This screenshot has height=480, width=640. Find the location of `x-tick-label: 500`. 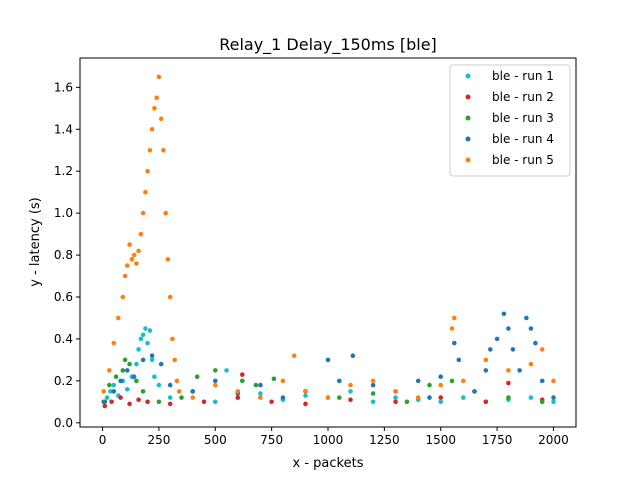

x-tick-label: 500 is located at coordinates (215, 440).